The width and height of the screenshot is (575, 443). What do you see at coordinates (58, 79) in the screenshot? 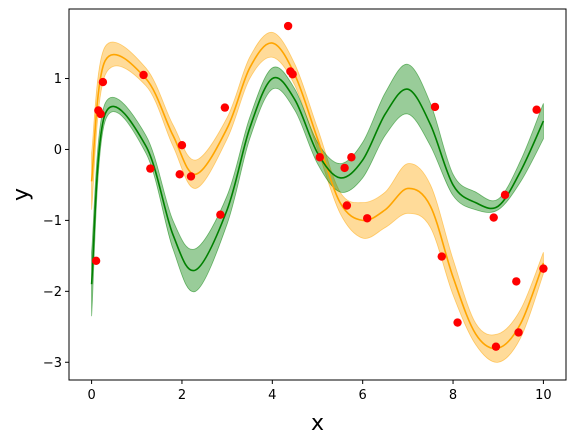
I see `y-tick-label: 1` at bounding box center [58, 79].